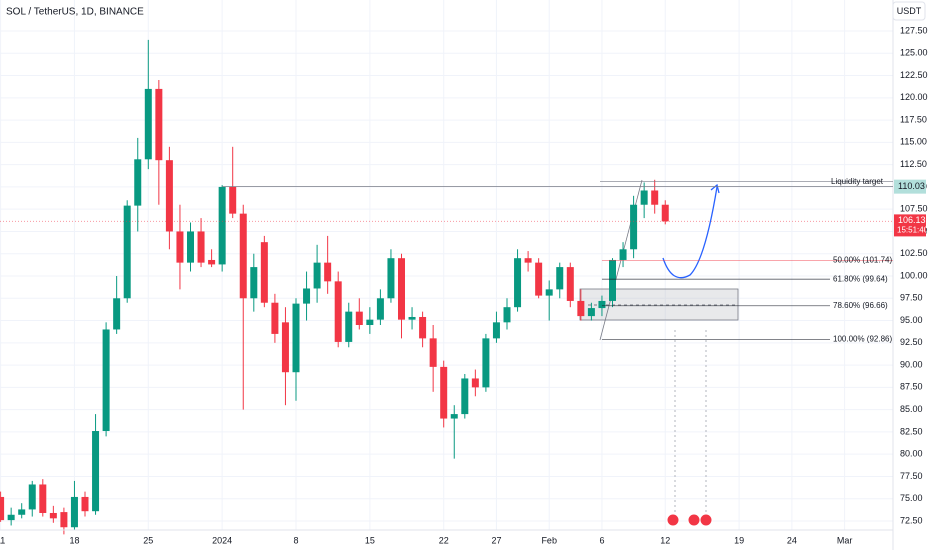 Image resolution: width=932 pixels, height=550 pixels. What do you see at coordinates (860, 305) in the screenshot?
I see `fib-label: 78.60% (96.66)` at bounding box center [860, 305].